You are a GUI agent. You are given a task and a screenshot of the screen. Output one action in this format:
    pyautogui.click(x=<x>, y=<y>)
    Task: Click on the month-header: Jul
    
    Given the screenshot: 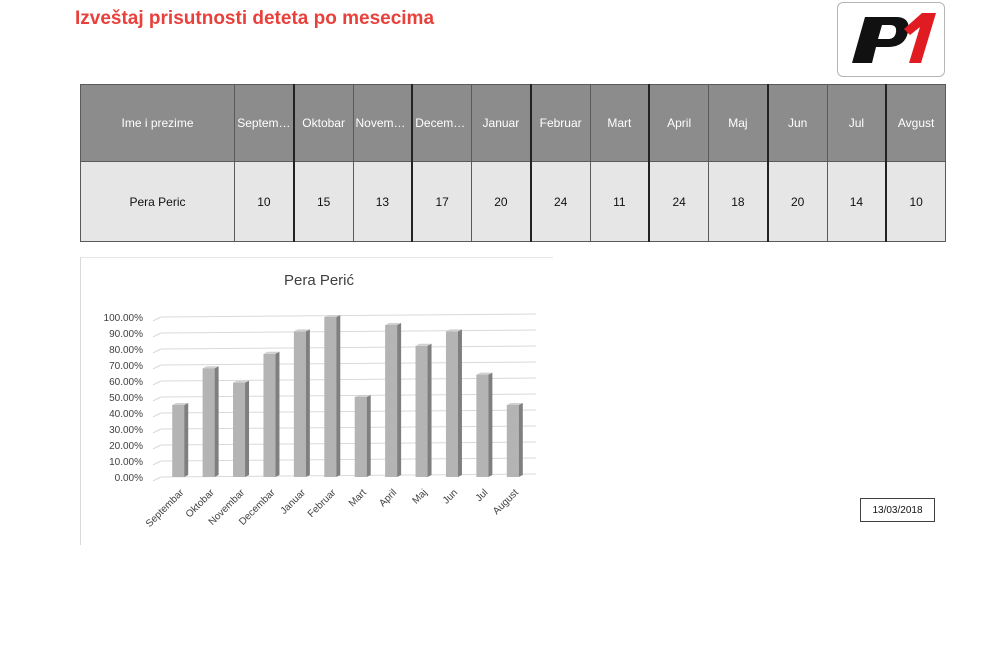 What is the action you would take?
    pyautogui.click(x=856, y=123)
    